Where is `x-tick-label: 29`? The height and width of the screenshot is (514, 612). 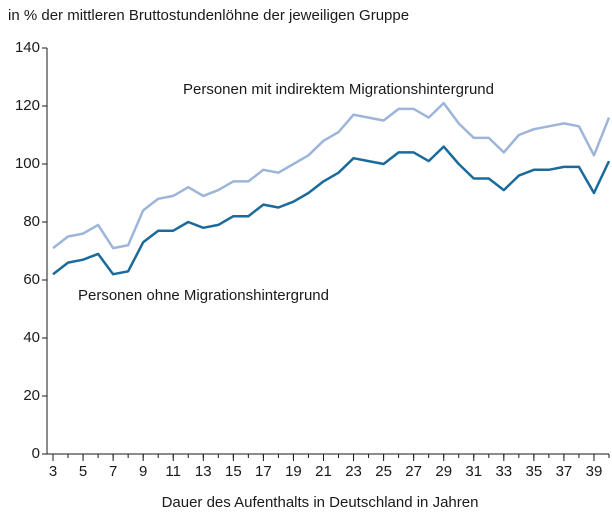 x-tick-label: 29 is located at coordinates (443, 471).